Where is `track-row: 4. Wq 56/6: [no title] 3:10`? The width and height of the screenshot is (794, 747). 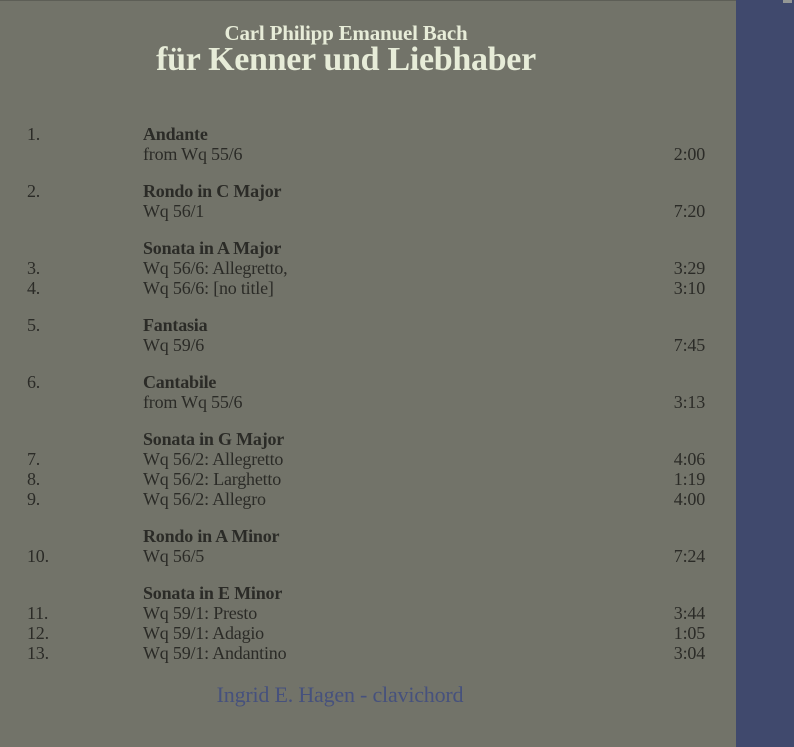
track-row: 4. Wq 56/6: [no title] 3:10 is located at coordinates (366, 288).